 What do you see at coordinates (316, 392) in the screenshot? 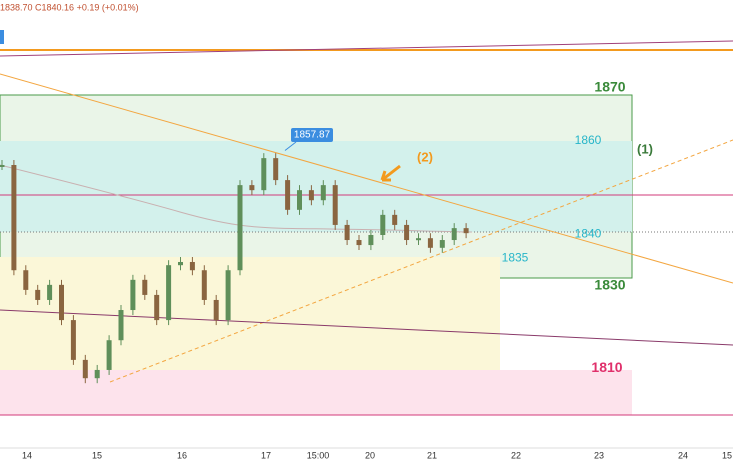
I see `pink-zone` at bounding box center [316, 392].